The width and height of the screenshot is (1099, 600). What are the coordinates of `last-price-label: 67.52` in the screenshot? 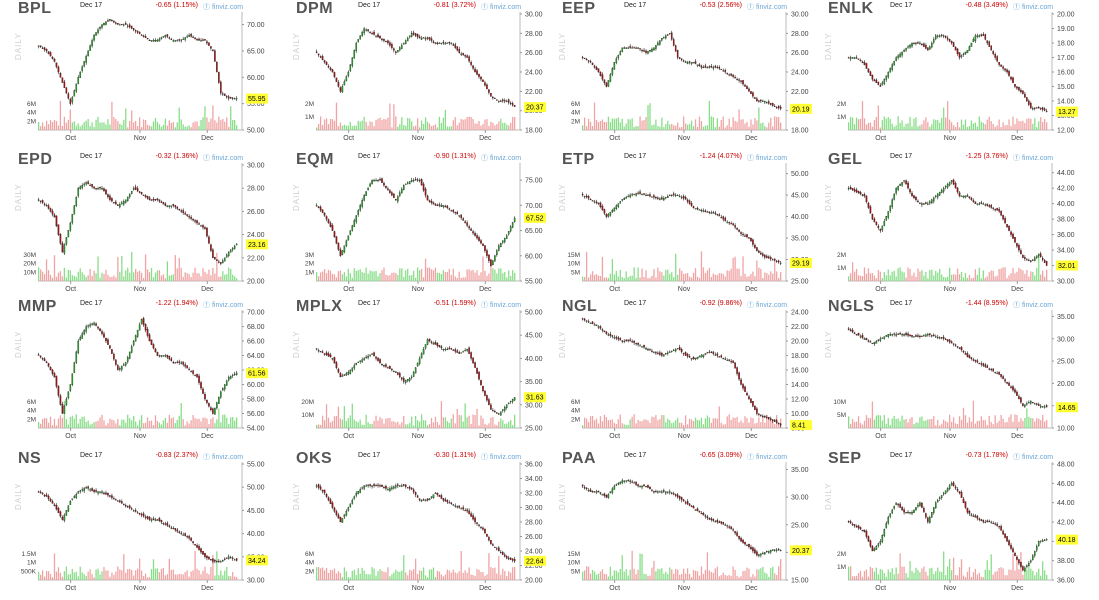 It's located at (535, 218).